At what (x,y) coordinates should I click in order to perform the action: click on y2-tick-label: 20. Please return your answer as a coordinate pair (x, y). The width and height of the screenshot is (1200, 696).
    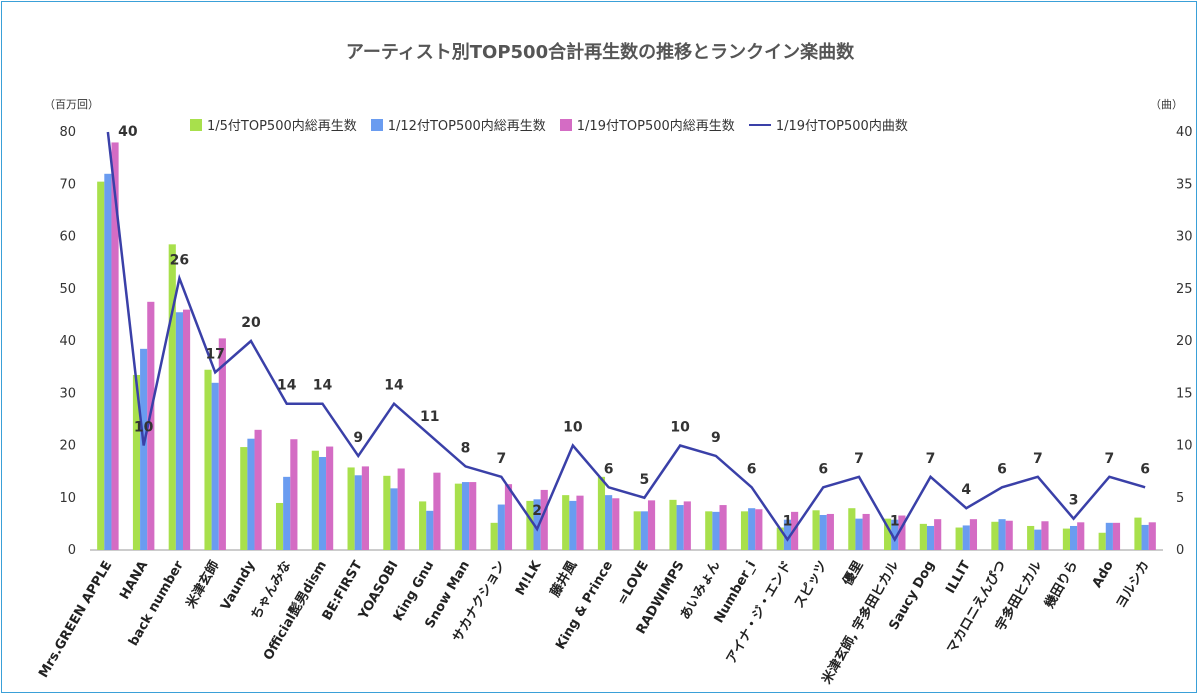
    Looking at the image, I should click on (1184, 341).